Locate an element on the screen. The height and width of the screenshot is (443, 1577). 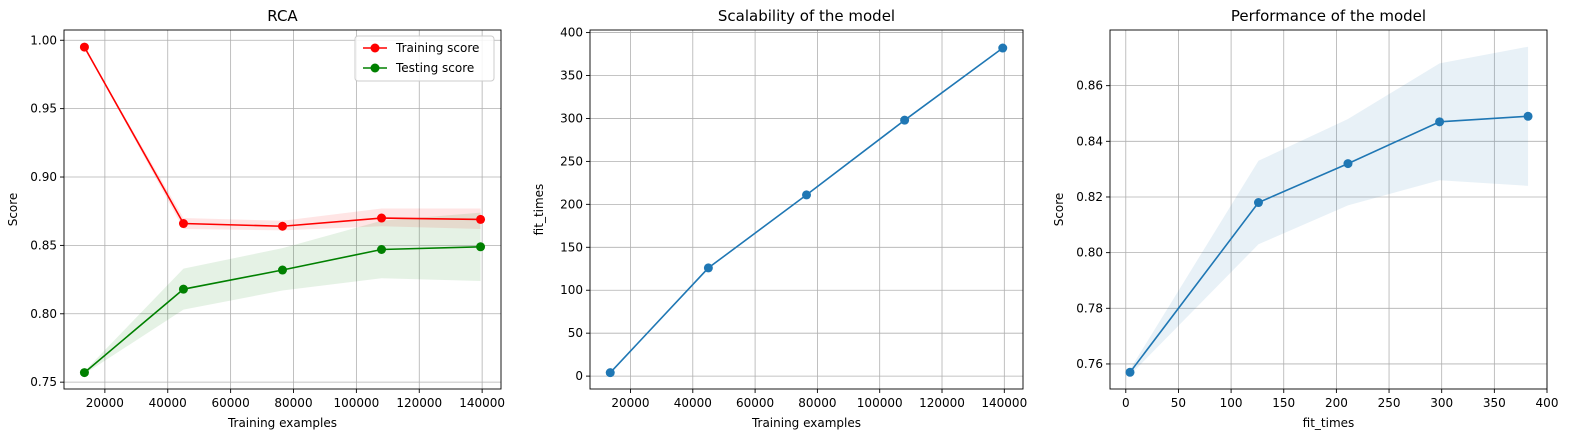
legend-label-1: Testing score is located at coordinates (434, 68).